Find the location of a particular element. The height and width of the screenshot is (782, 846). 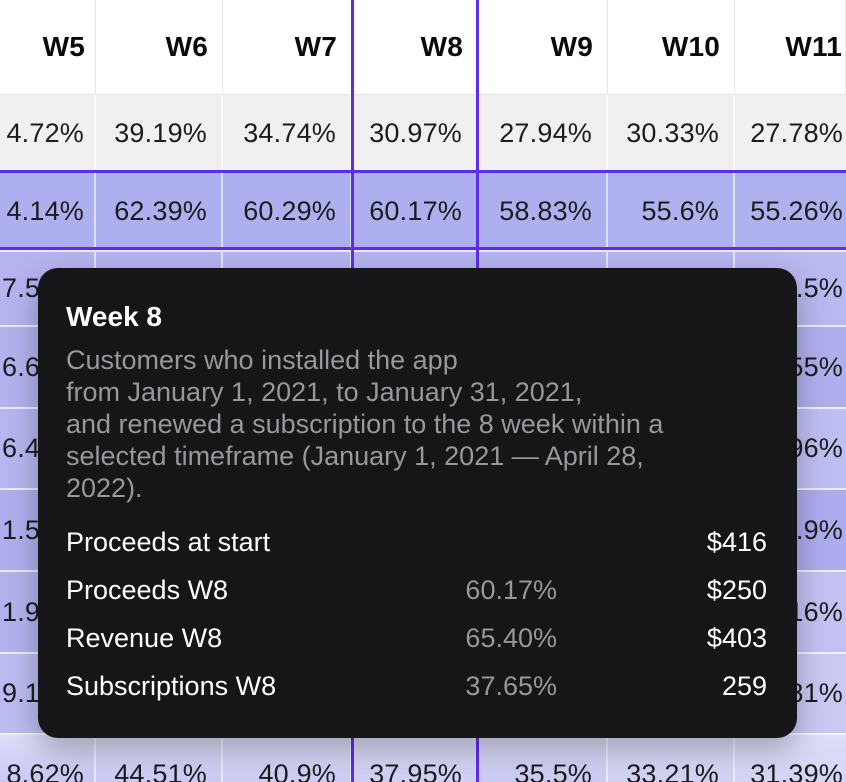

table-row: 4.14% 62.39% 60.29% 60.17% 58.83% 55.6% 55.26% is located at coordinates (423, 211).